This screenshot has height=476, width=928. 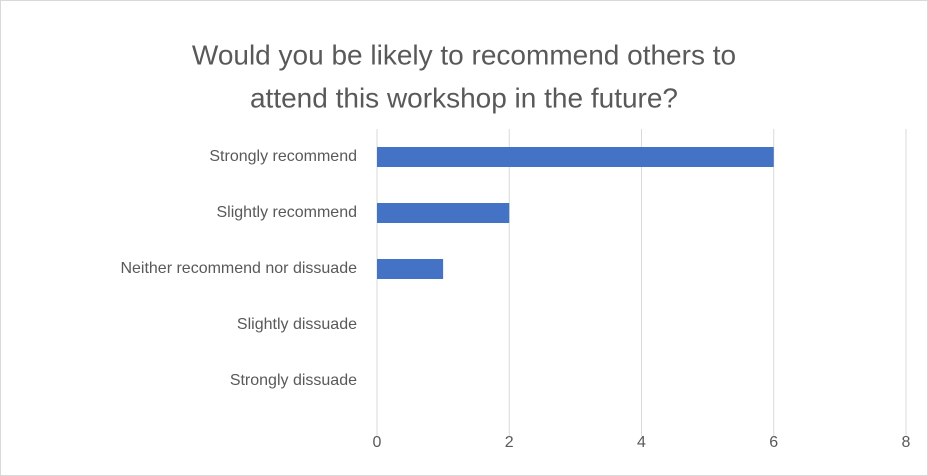 What do you see at coordinates (377, 442) in the screenshot?
I see `x-tick-label: 0` at bounding box center [377, 442].